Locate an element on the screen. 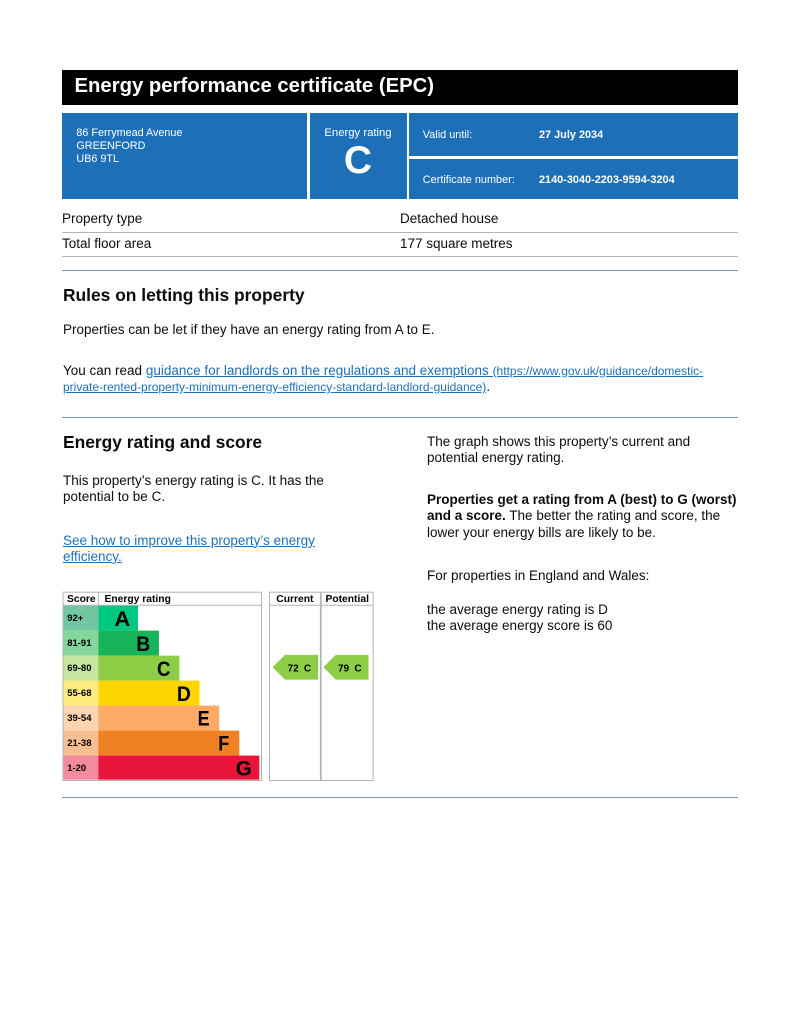 This screenshot has height=1033, width=800. svg-text: Current is located at coordinates (295, 599).